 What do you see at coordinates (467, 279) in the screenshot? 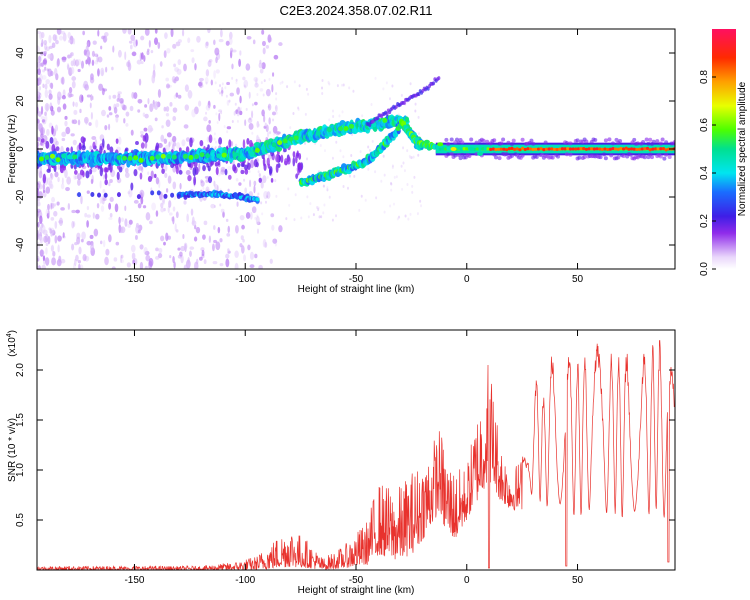
I see `spectrogram-x-tick-label: 0` at bounding box center [467, 279].